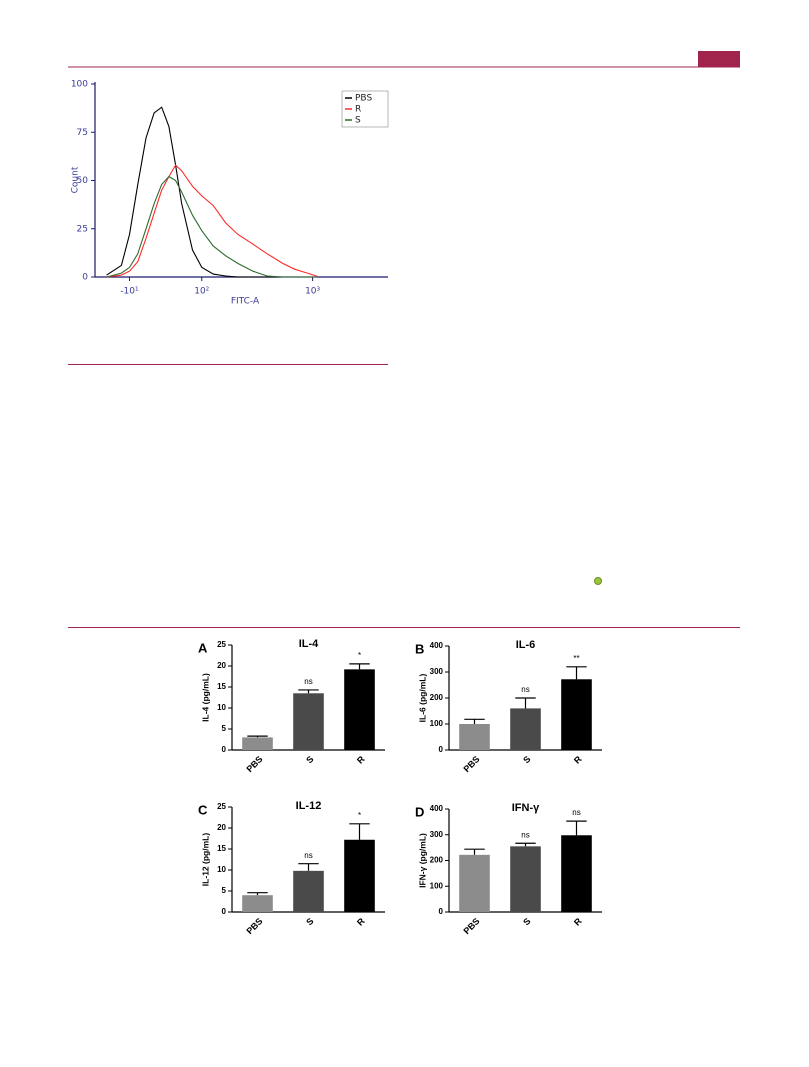 The width and height of the screenshot is (809, 1067). What do you see at coordinates (205, 697) in the screenshot?
I see `y-axis-label: IL-4 (pg/mL)` at bounding box center [205, 697].